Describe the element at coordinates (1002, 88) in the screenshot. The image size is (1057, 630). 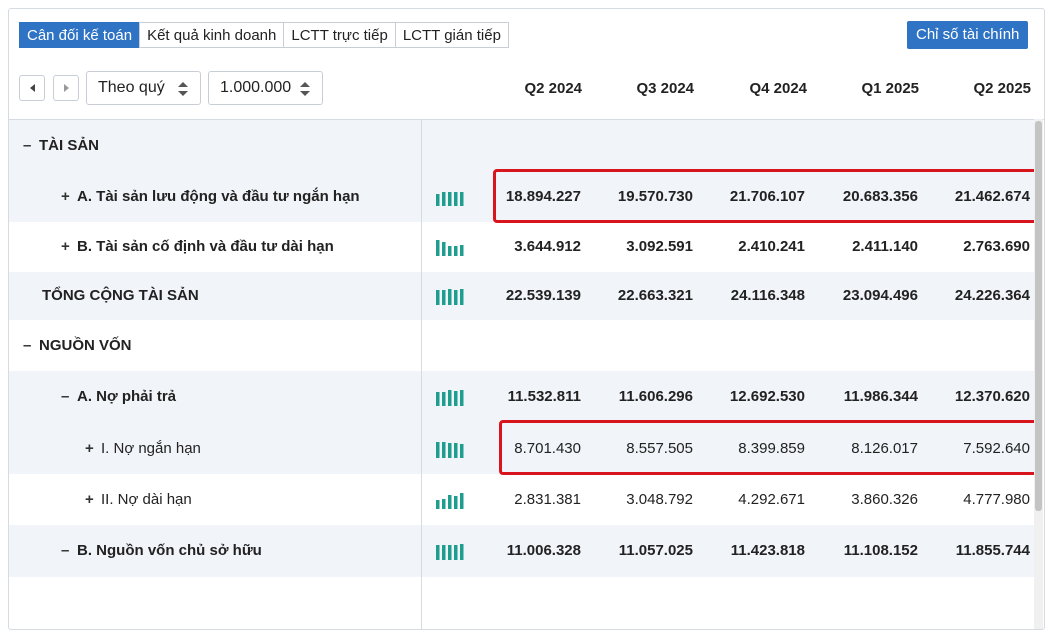
I see `column-header: Q2 2025` at that location.